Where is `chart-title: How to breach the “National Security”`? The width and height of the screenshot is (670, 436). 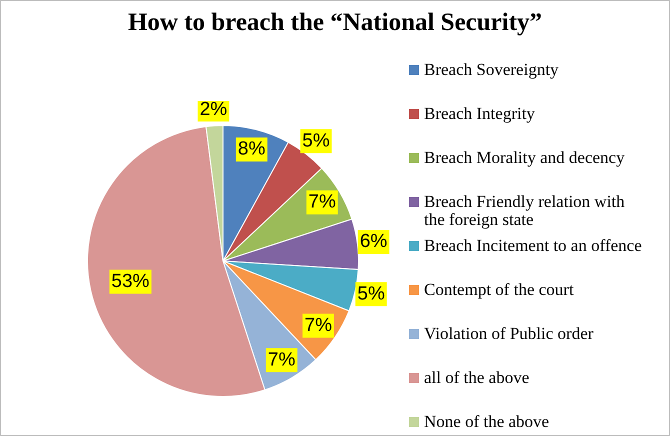 chart-title: How to breach the “National Security” is located at coordinates (335, 23).